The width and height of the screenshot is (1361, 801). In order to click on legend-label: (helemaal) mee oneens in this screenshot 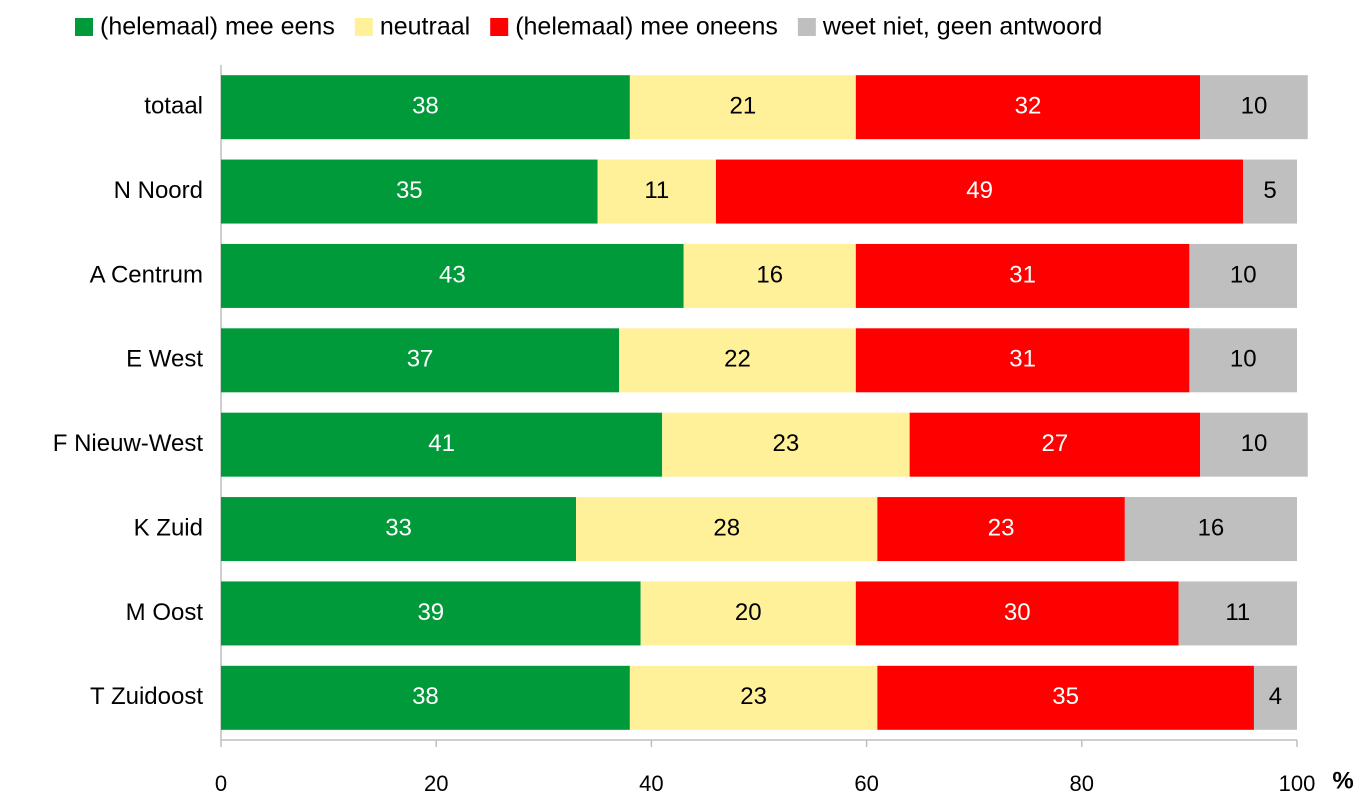, I will do `click(646, 27)`.